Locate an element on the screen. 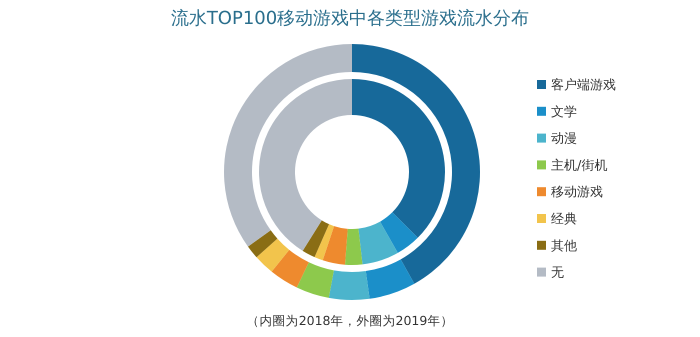 Image resolution: width=700 pixels, height=337 pixels. legend-label: 移动游戏 is located at coordinates (577, 192).